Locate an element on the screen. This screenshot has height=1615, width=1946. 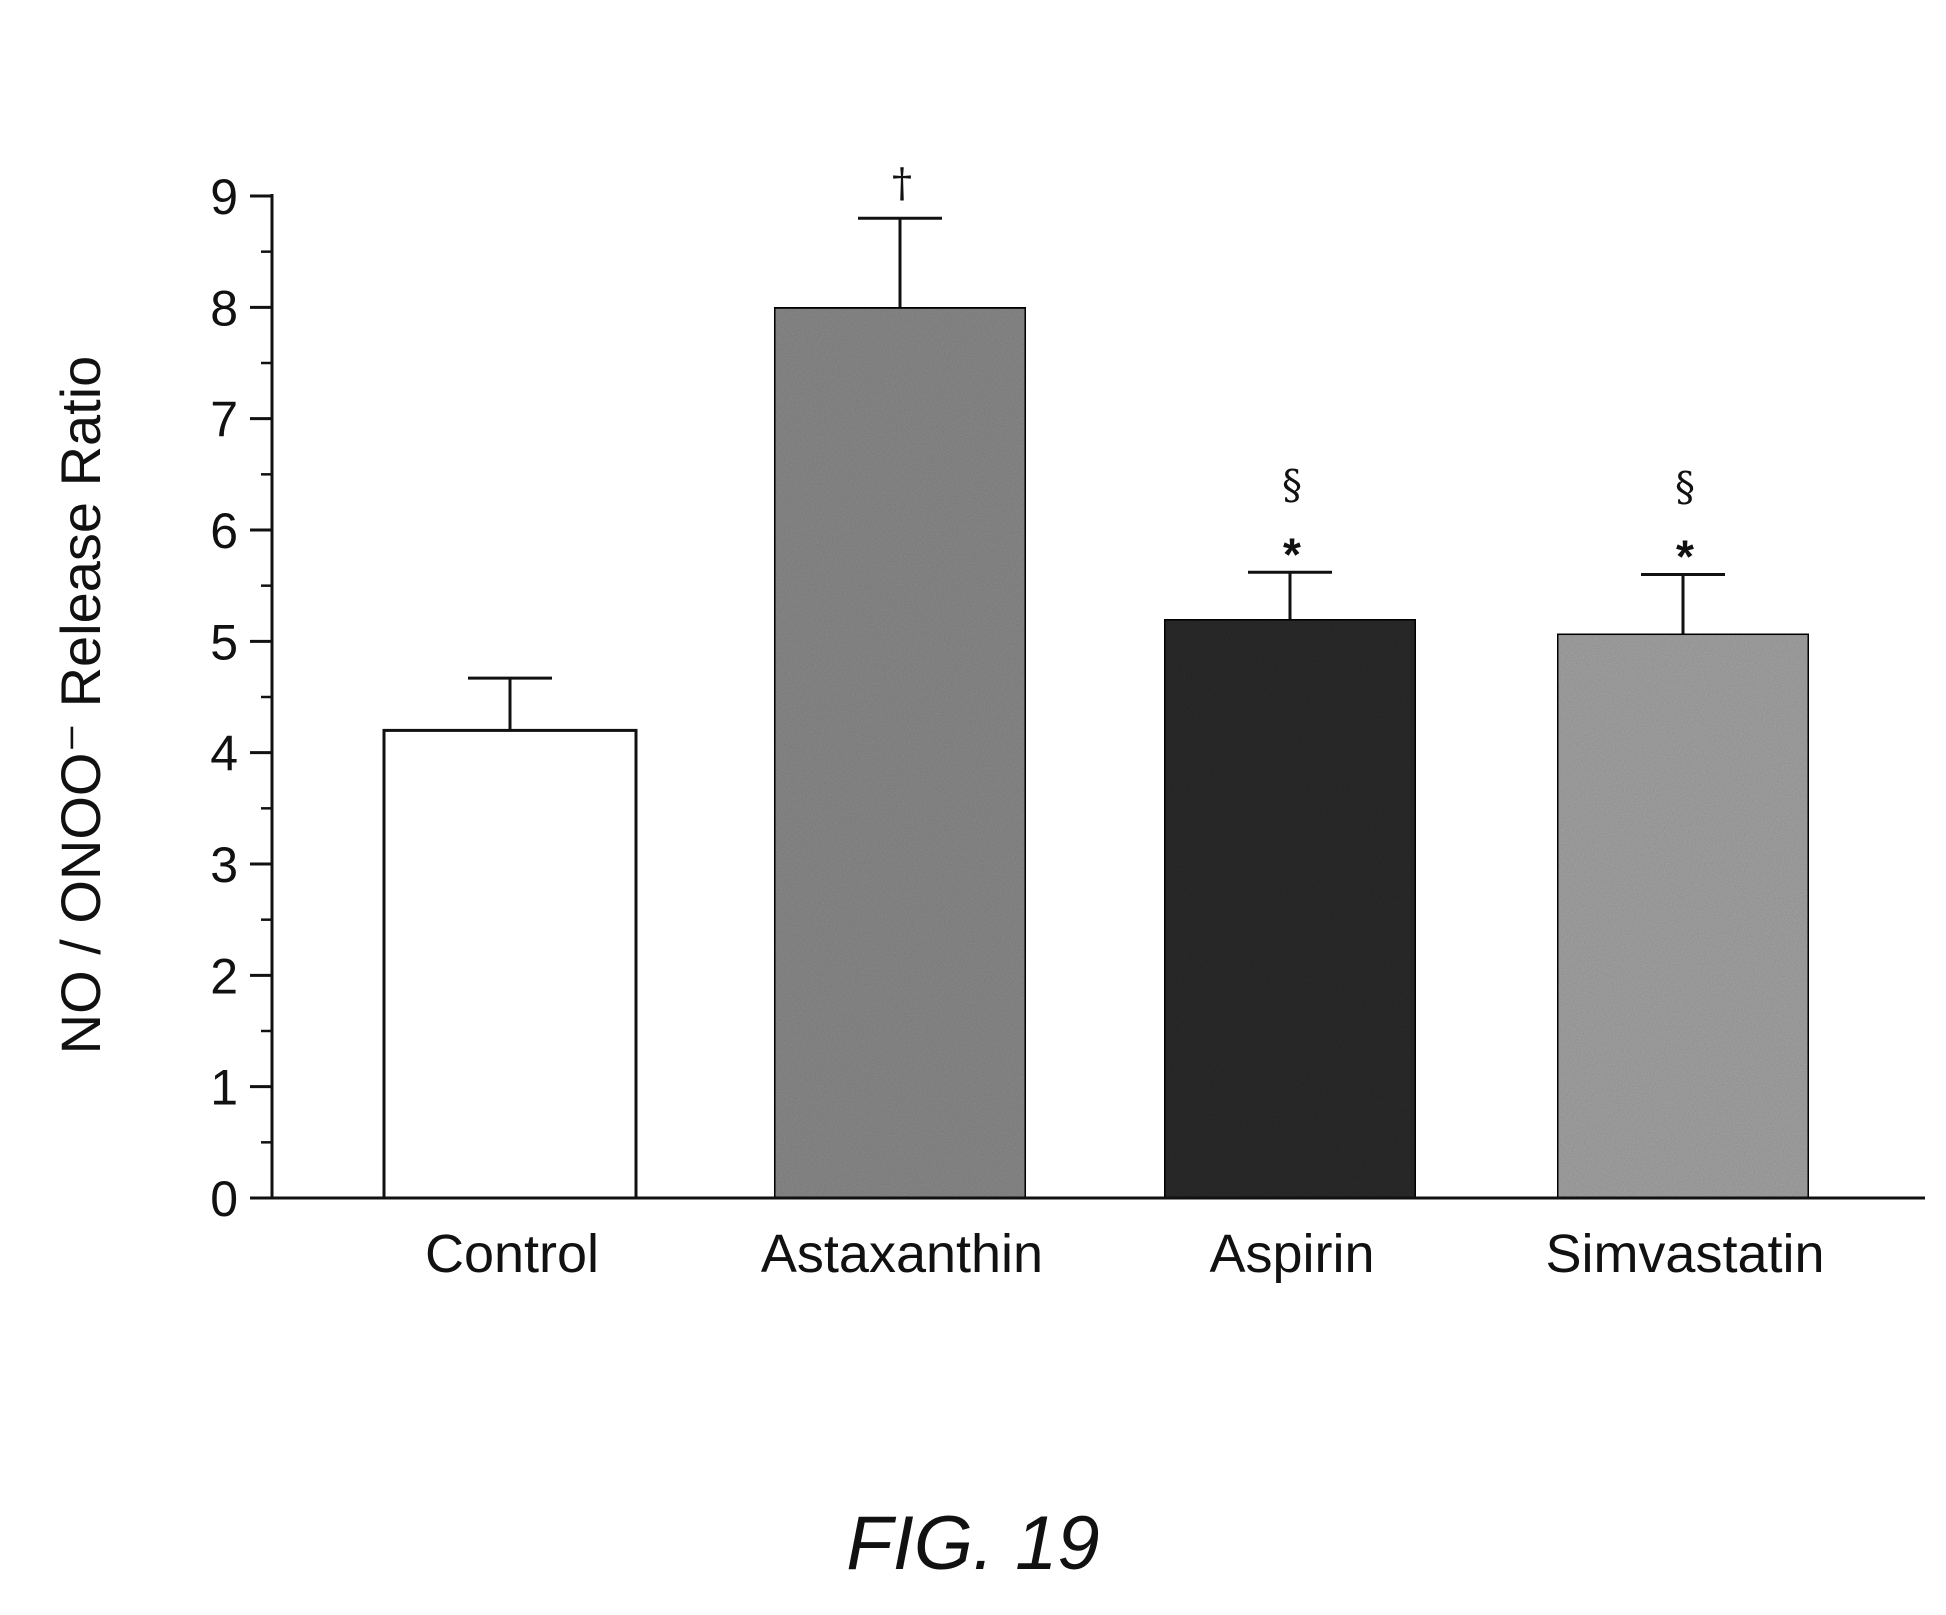
bar-simvastatin is located at coordinates (1683, 916).